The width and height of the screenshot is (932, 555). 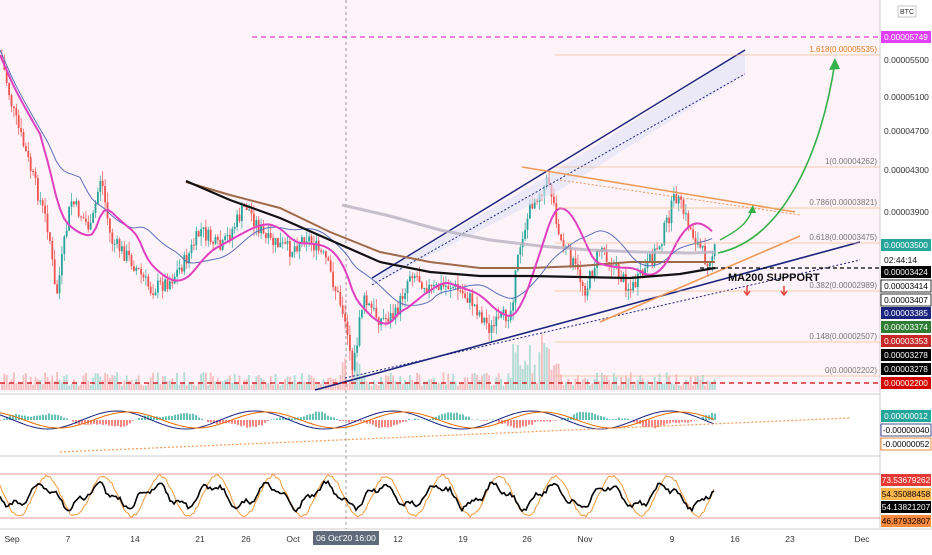 I want to click on price-tick: 0.00004700, so click(x=906, y=131).